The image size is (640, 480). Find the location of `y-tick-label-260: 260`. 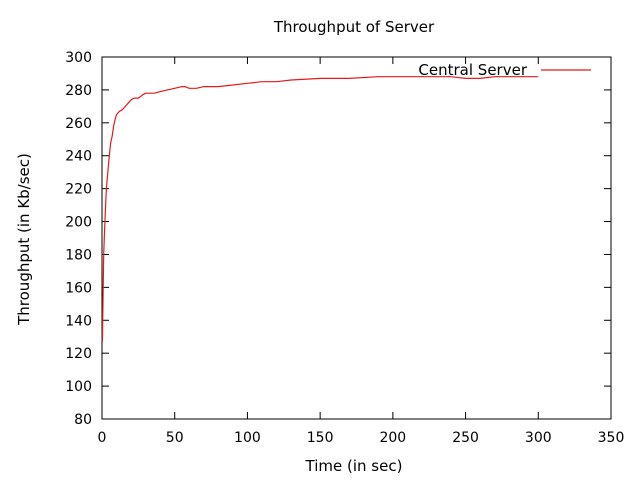

y-tick-label-260: 260 is located at coordinates (78, 124).